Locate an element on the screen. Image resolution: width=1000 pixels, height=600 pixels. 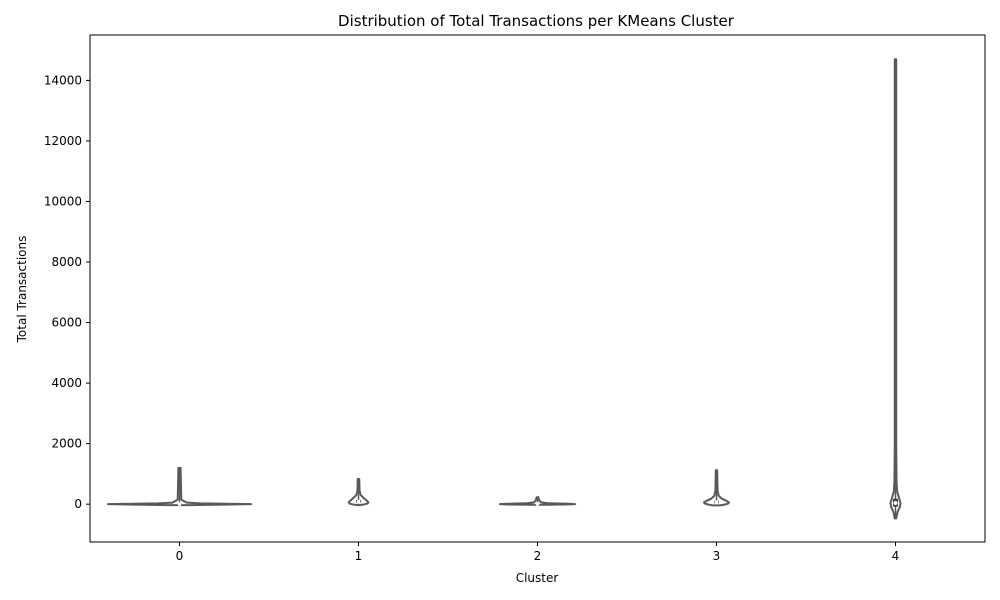
y-tick-label: 8000 is located at coordinates (66, 262).